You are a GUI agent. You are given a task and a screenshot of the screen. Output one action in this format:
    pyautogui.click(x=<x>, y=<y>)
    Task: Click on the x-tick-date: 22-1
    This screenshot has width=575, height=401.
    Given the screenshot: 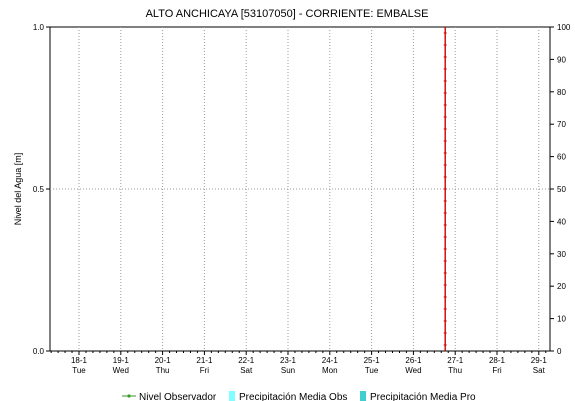 What is the action you would take?
    pyautogui.click(x=246, y=360)
    